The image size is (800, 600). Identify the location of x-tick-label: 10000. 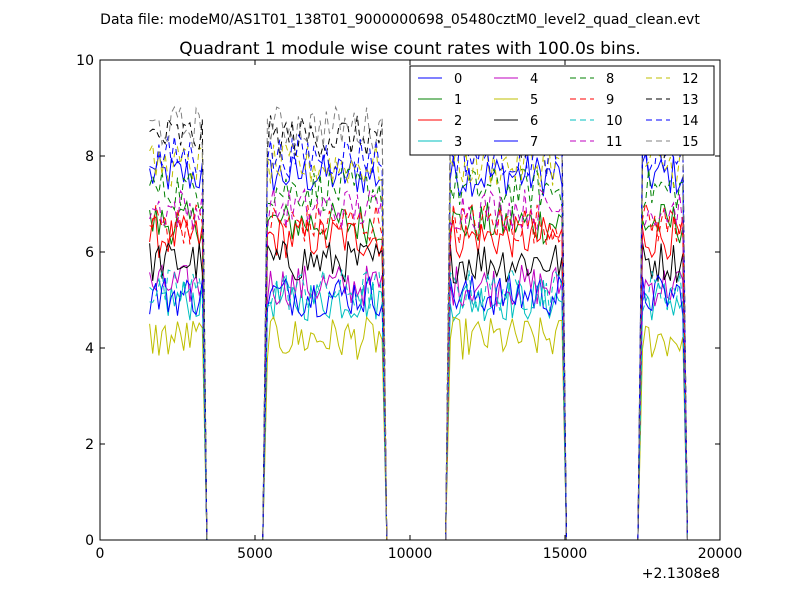
(410, 554).